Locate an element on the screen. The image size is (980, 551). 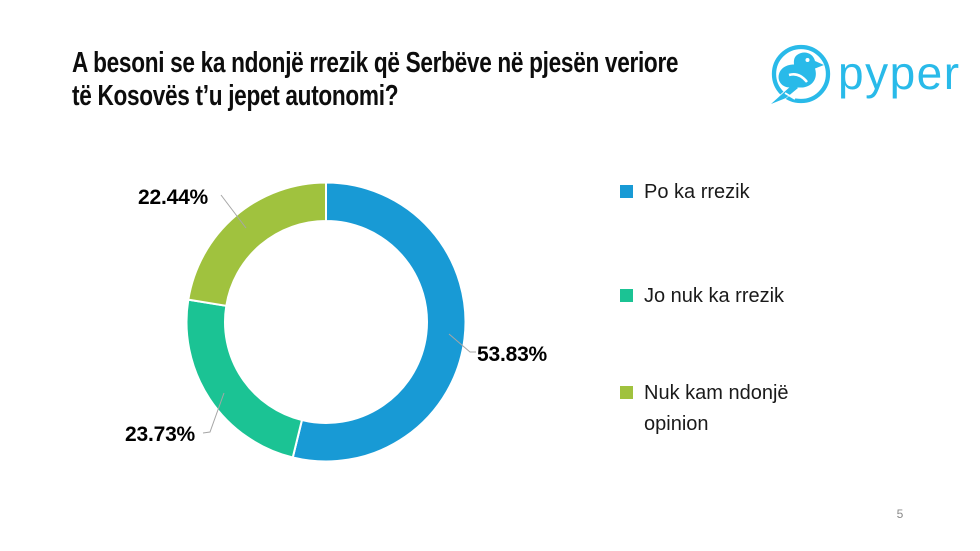
data-label-jo-nuk-ka-rrezik: 23.73% is located at coordinates (160, 434).